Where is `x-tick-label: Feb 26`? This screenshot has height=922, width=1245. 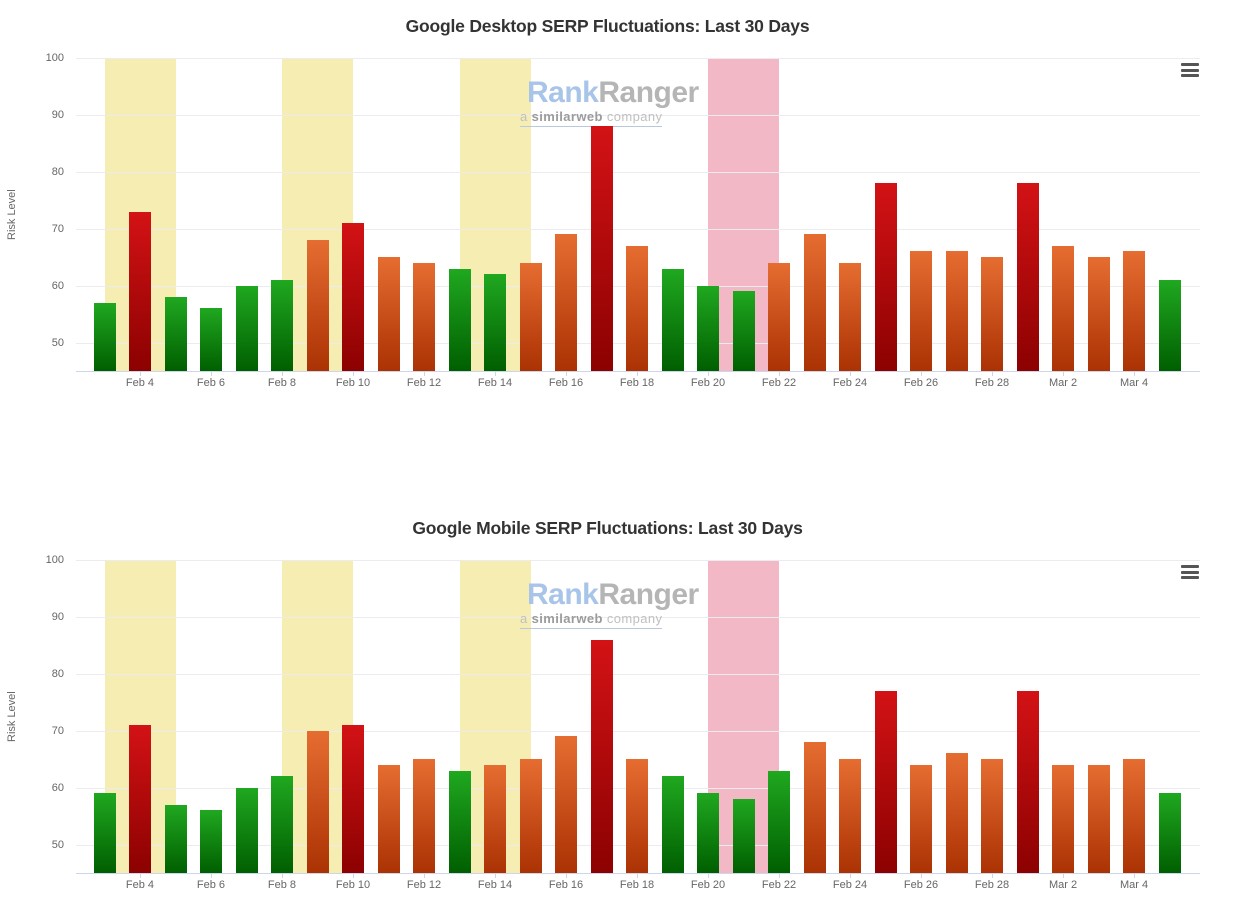
x-tick-label: Feb 26 is located at coordinates (921, 383).